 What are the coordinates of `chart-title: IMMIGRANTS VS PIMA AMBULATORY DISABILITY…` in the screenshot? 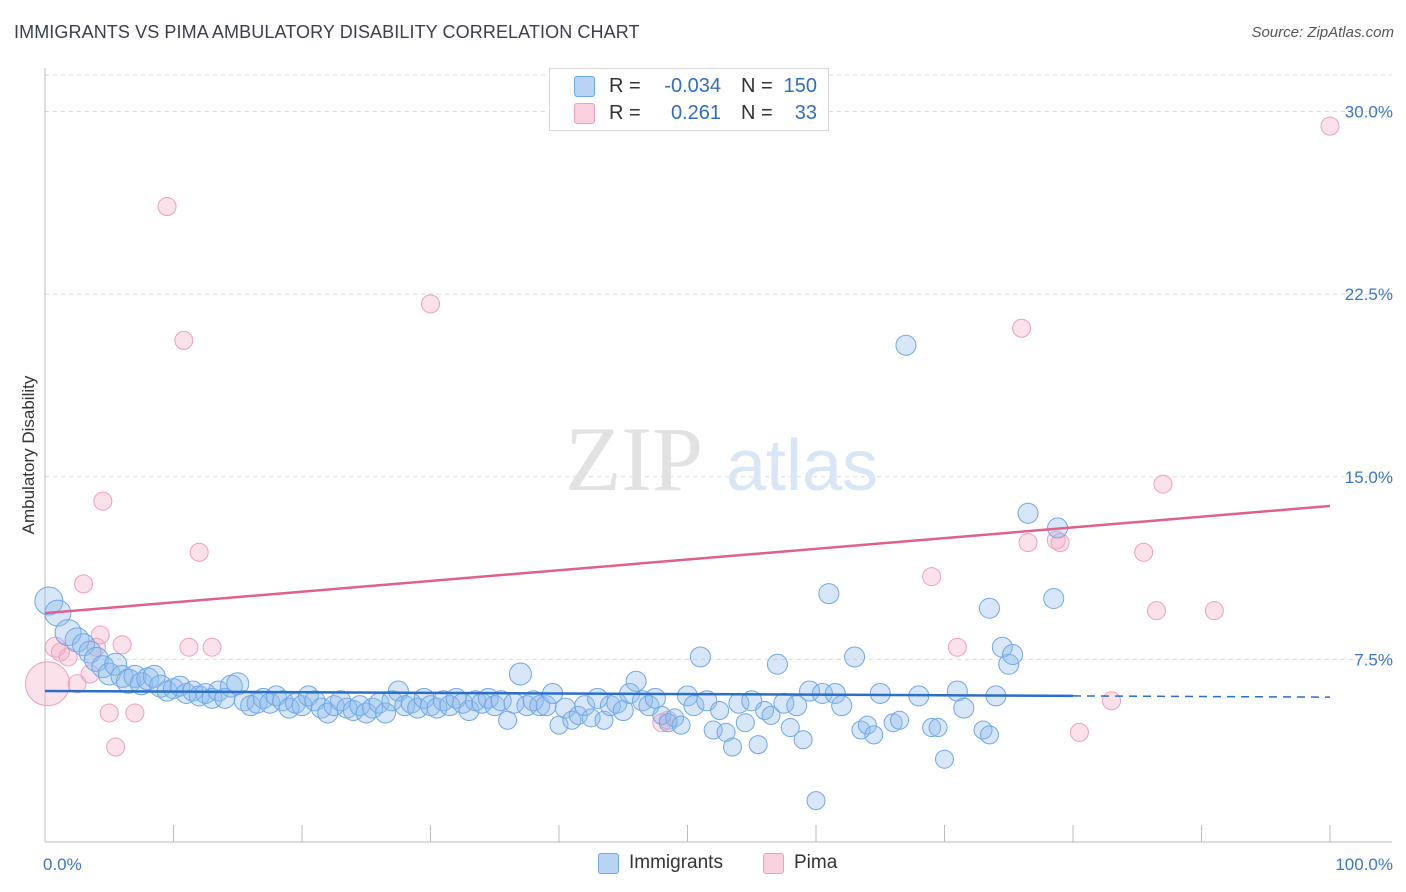 It's located at (327, 32).